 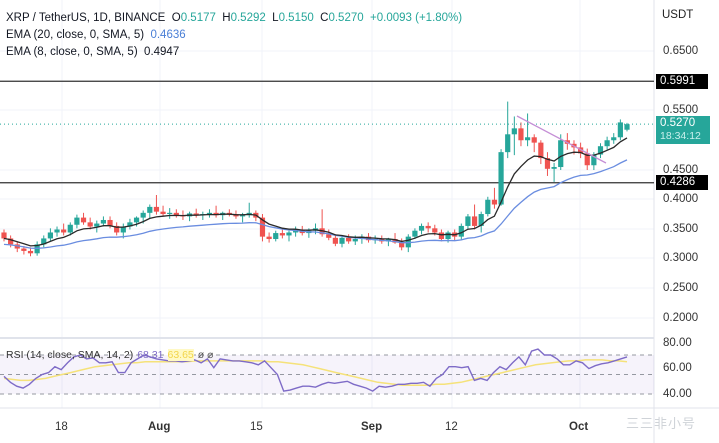 What do you see at coordinates (315, 370) in the screenshot?
I see `rsi-line` at bounding box center [315, 370].